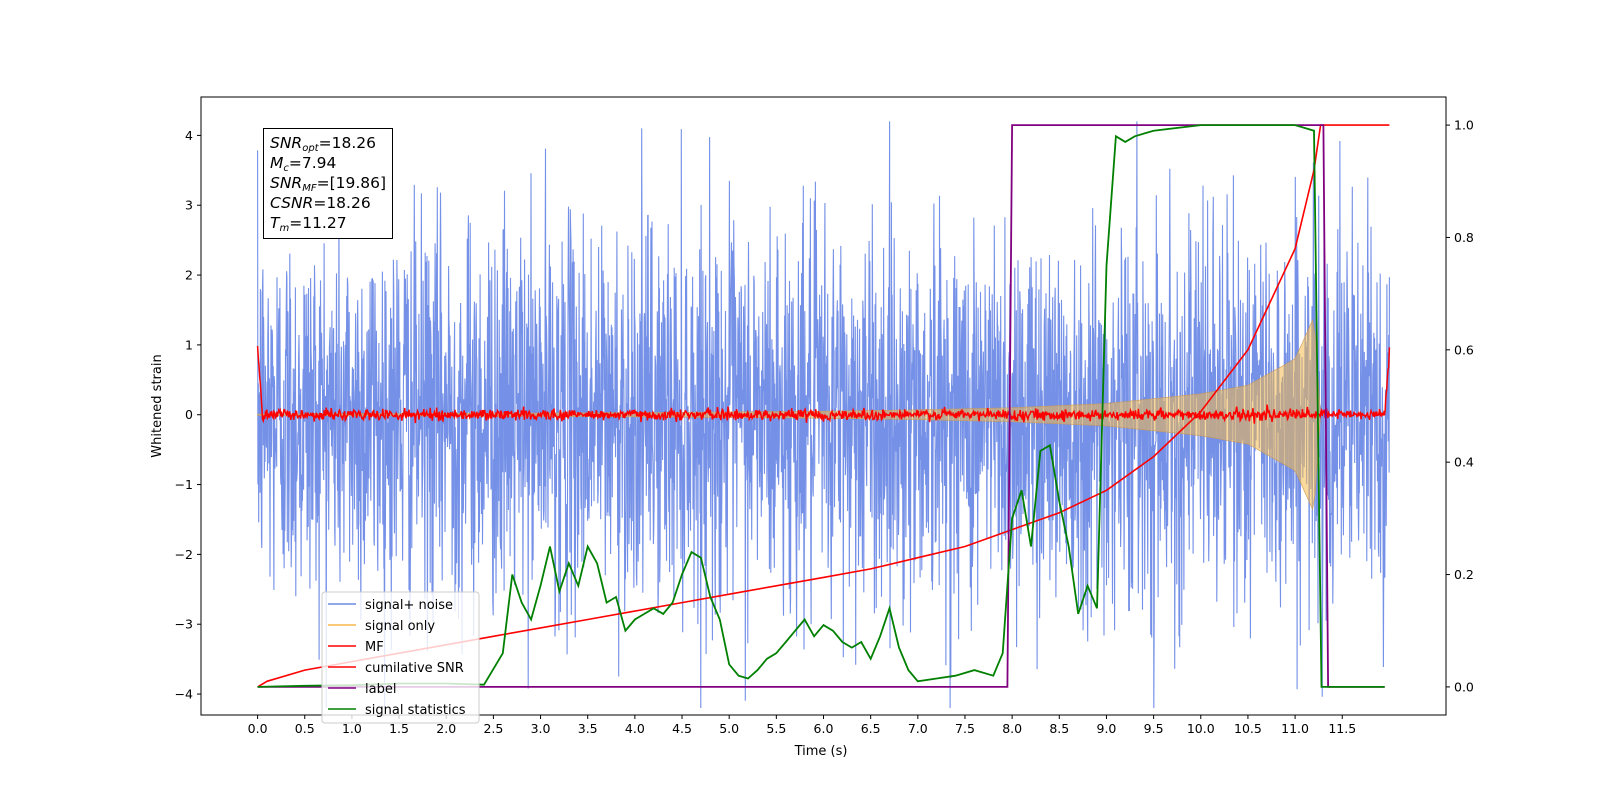 This screenshot has width=1600, height=800. What do you see at coordinates (1107, 728) in the screenshot?
I see `x-tick-label: 9.0` at bounding box center [1107, 728].